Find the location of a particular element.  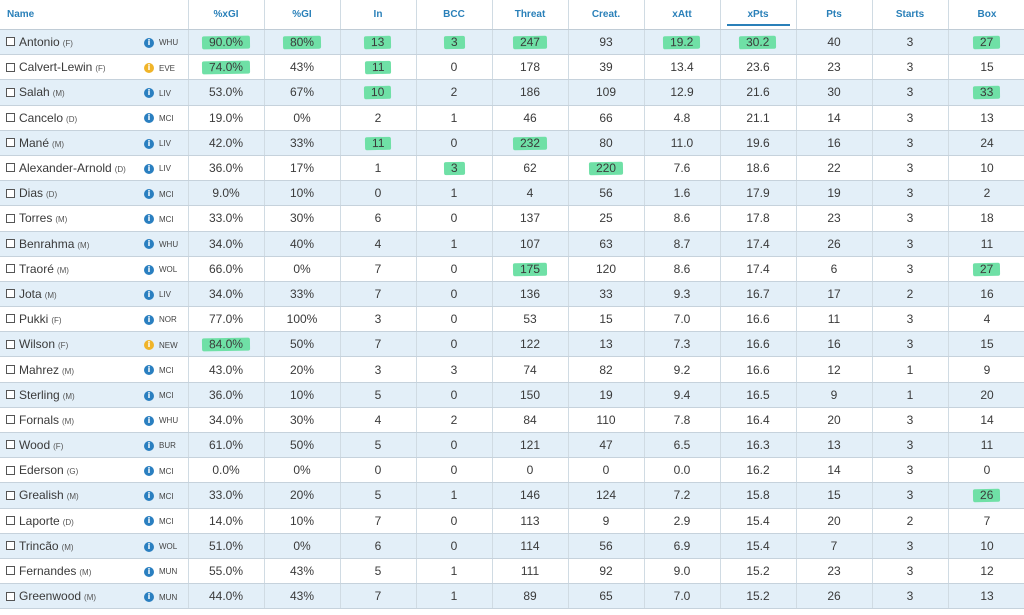

table-row: Pukki (F) i NOR 77.0% 100% 3 0 53 15 7.0 16.6 11 3 4 is located at coordinates (512, 319).